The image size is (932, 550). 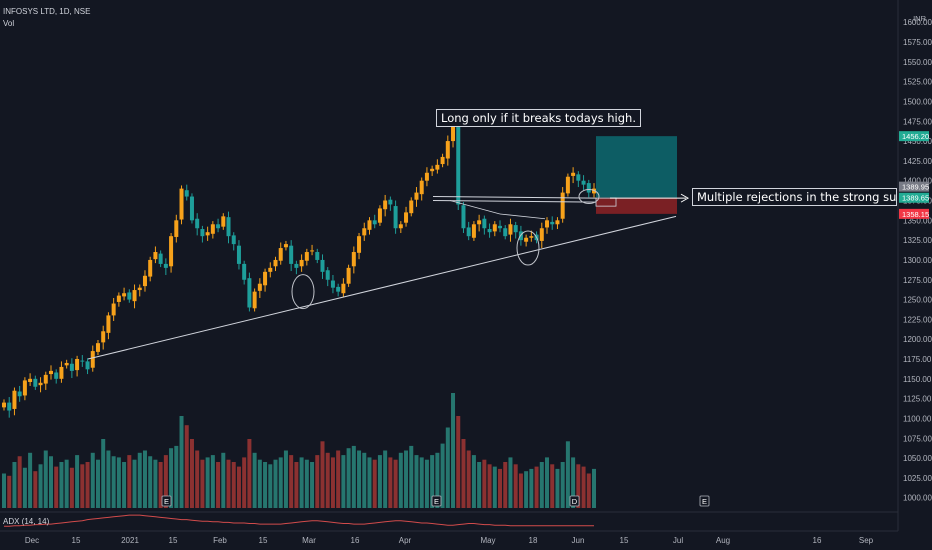 What do you see at coordinates (166, 501) in the screenshot?
I see `event-marker` at bounding box center [166, 501].